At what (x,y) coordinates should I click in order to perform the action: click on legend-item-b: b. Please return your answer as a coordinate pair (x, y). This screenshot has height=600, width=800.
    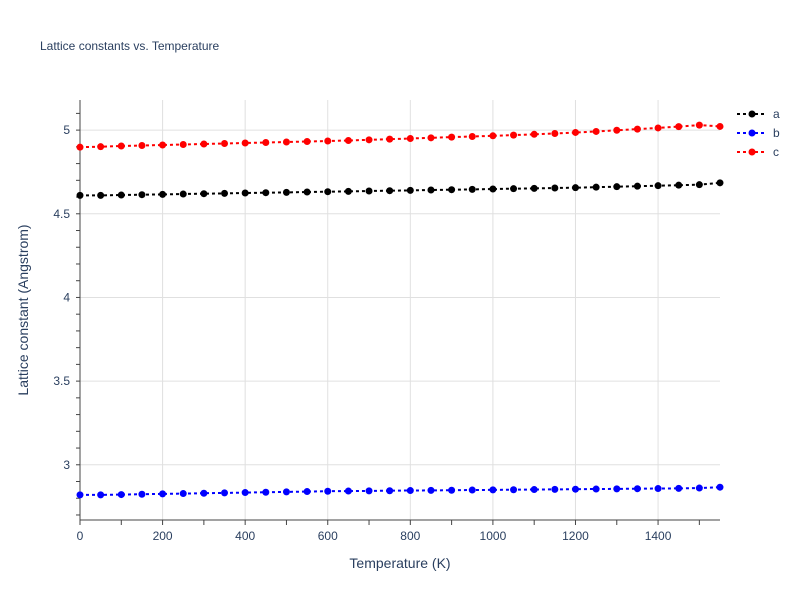
    Looking at the image, I should click on (758, 133).